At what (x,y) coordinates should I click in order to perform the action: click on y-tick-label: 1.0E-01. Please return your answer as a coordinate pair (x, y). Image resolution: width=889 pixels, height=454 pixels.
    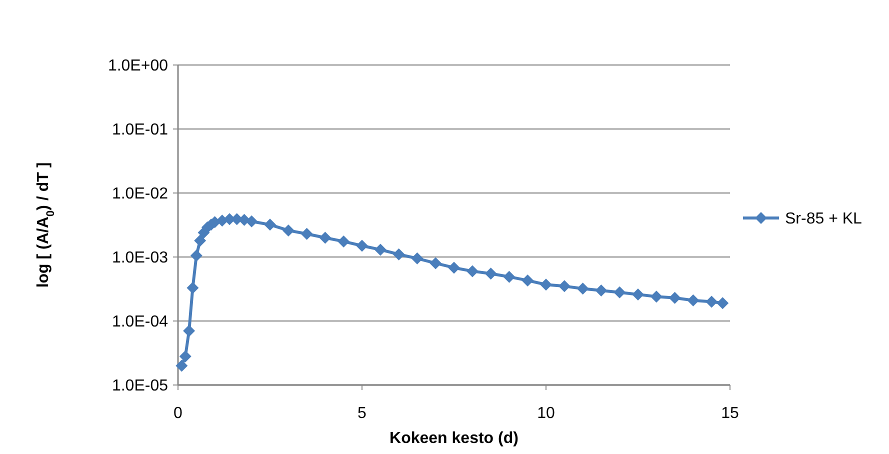
    Looking at the image, I should click on (140, 130).